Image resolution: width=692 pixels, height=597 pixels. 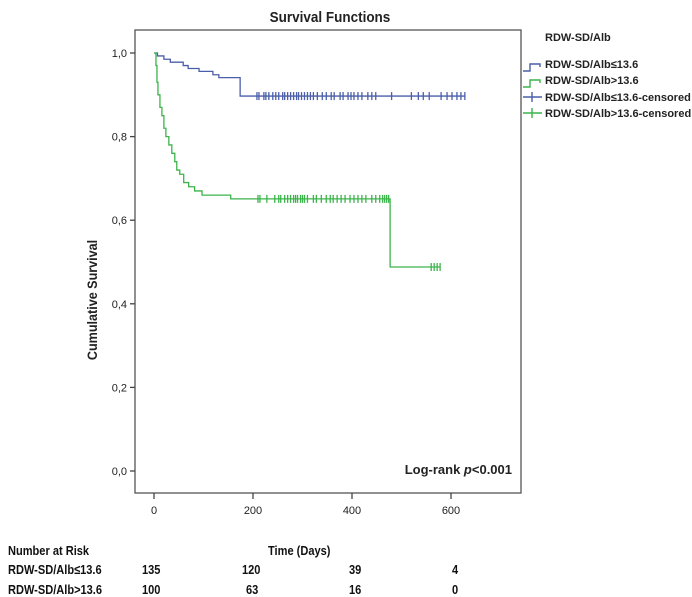 I want to click on legend-item-low: RDW-SD/Alb≤13.6, so click(x=580, y=65).